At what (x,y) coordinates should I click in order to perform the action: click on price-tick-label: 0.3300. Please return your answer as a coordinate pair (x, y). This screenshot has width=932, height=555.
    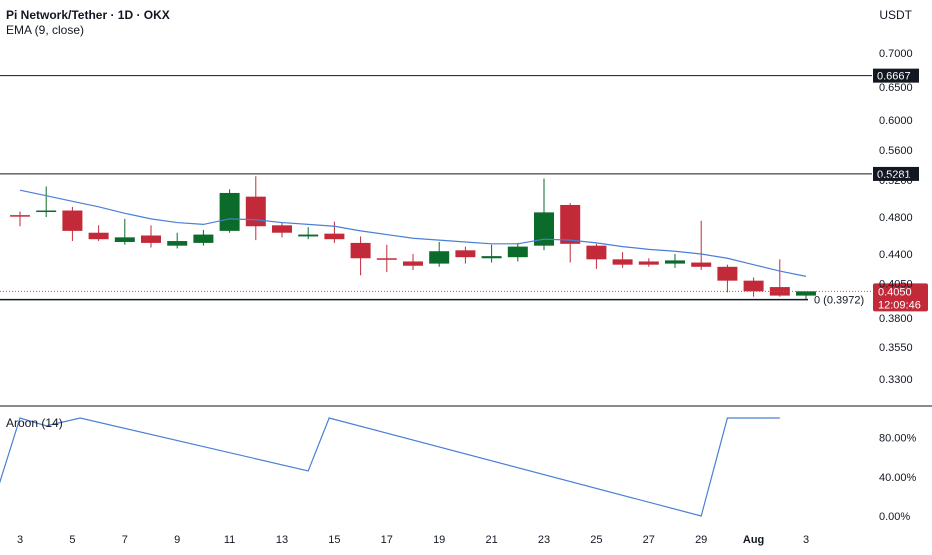
    Looking at the image, I should click on (896, 380).